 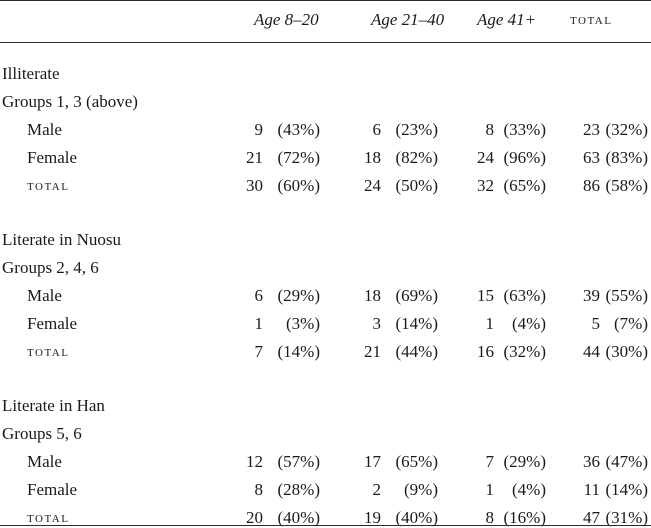 I want to click on percent-age-8-20: (3%), so click(x=303, y=323).